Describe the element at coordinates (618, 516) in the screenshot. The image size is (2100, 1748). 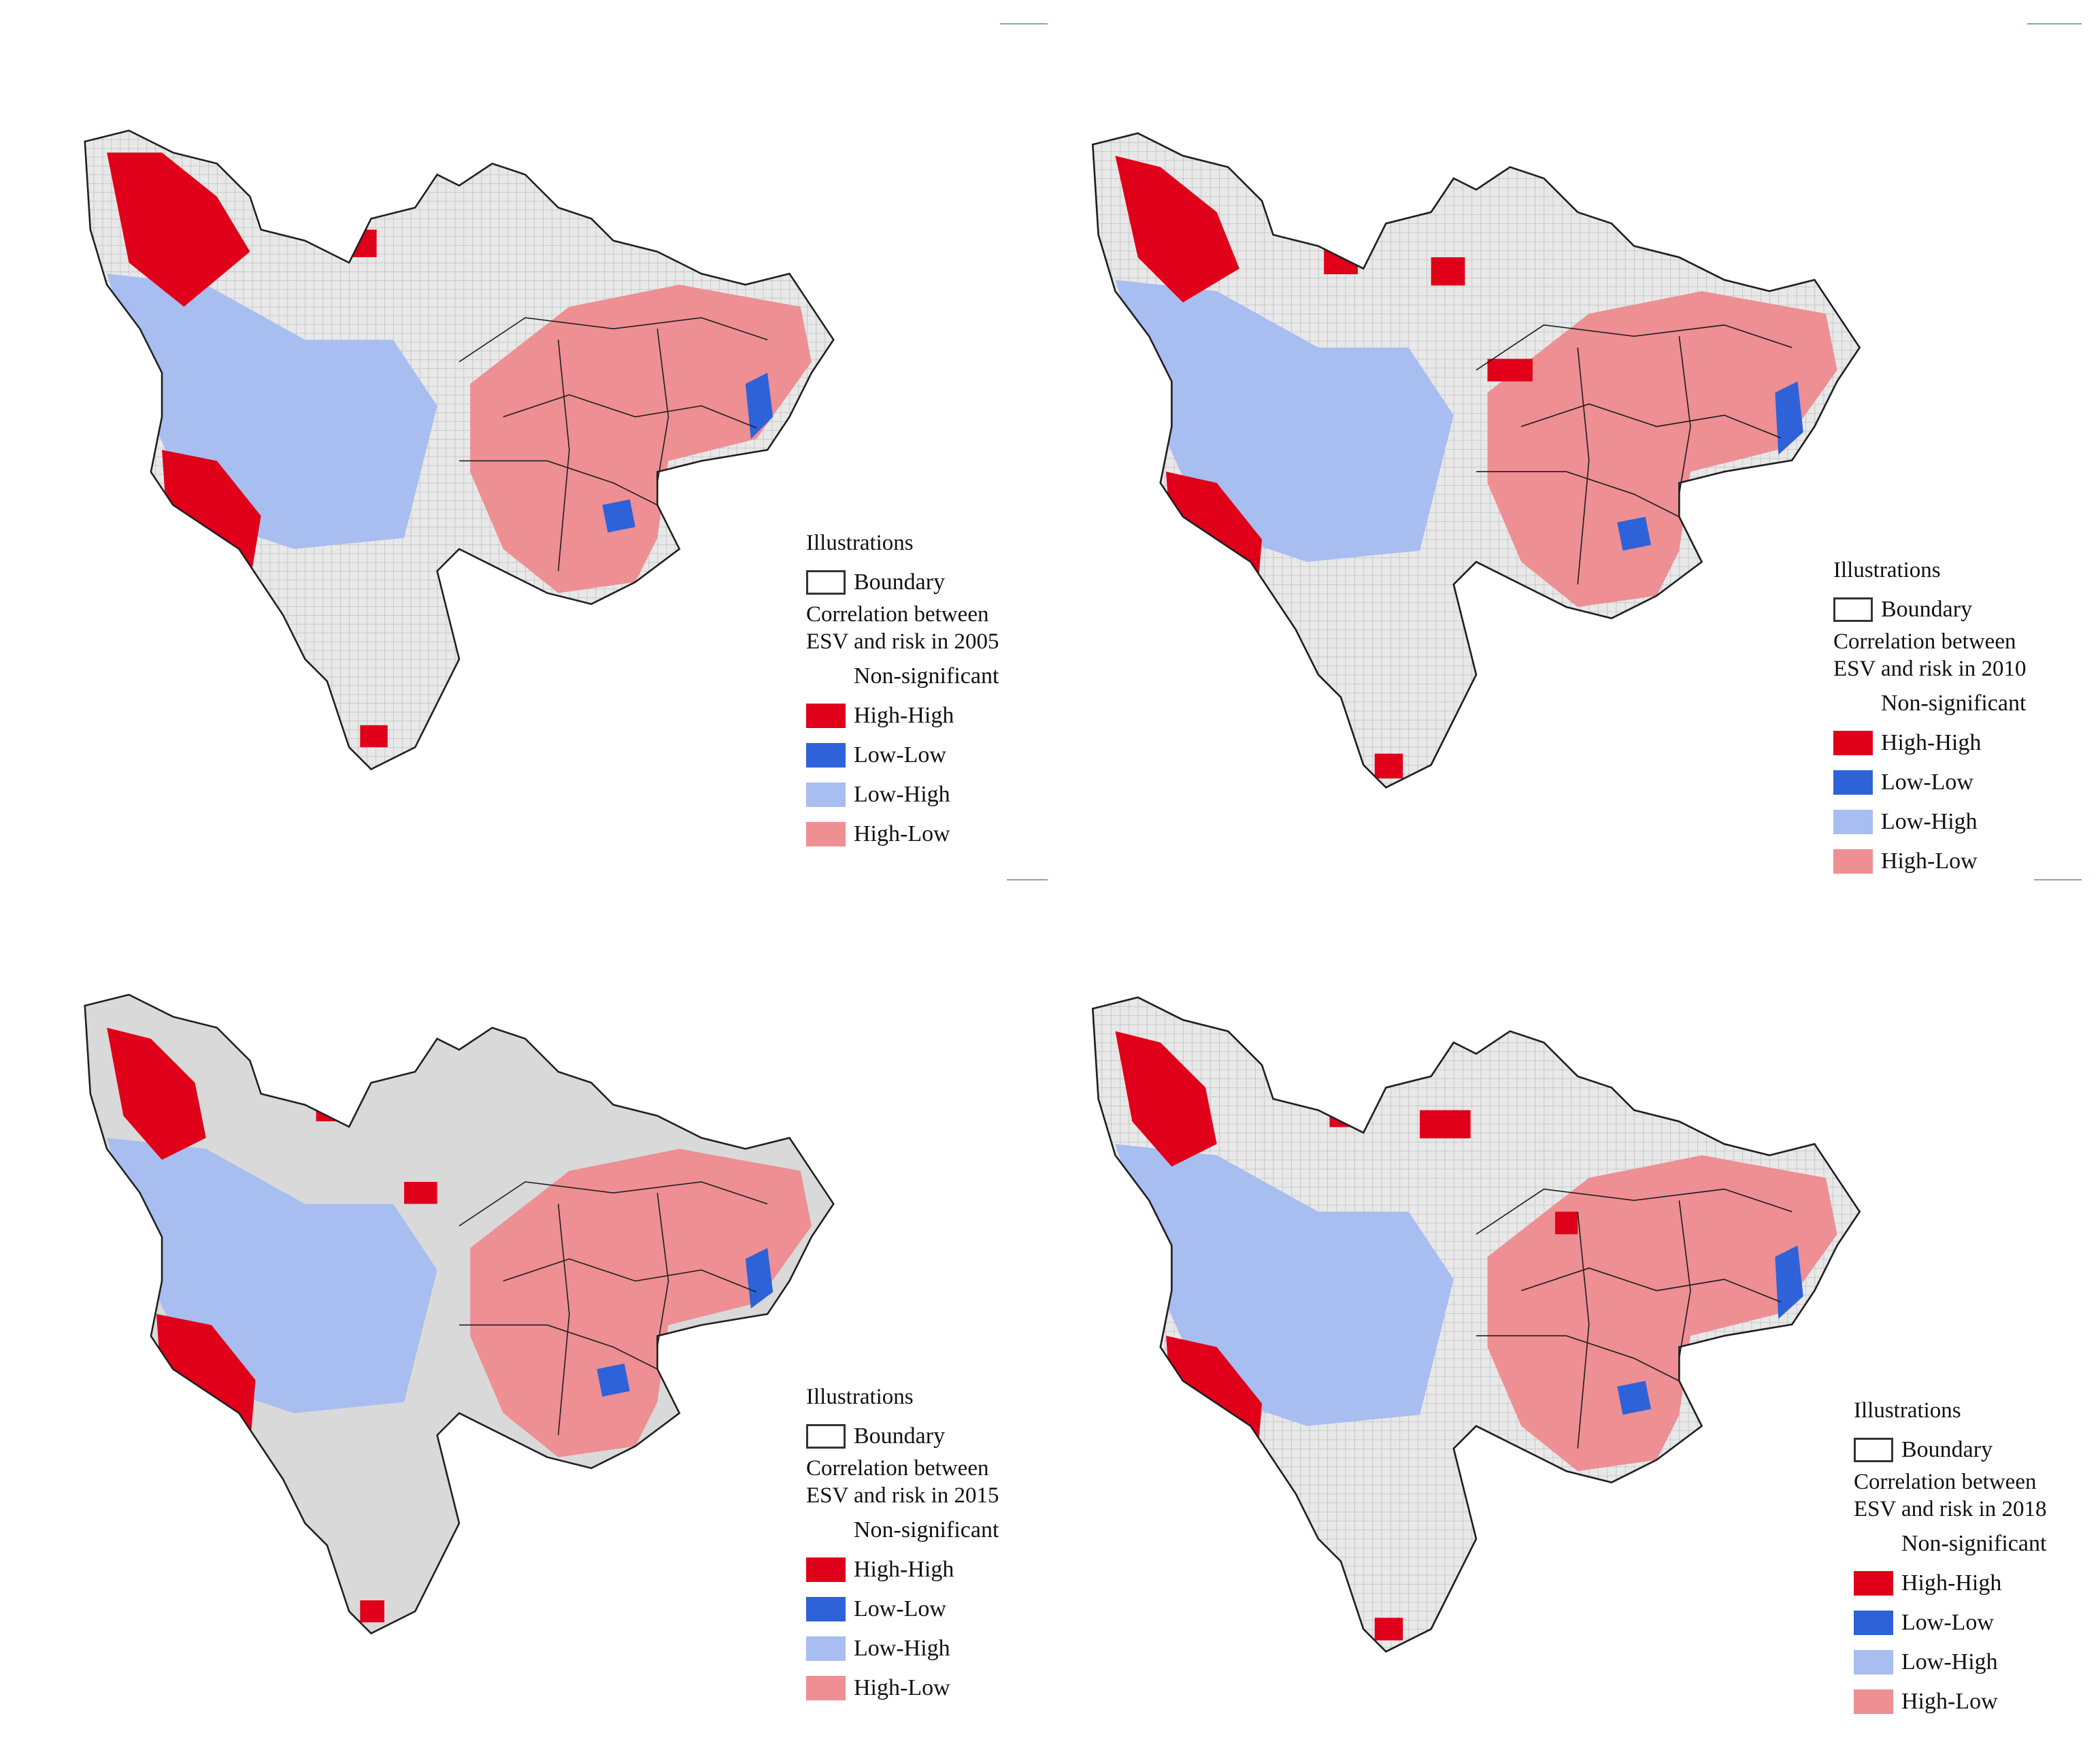
I see `low-low-cluster-center` at that location.